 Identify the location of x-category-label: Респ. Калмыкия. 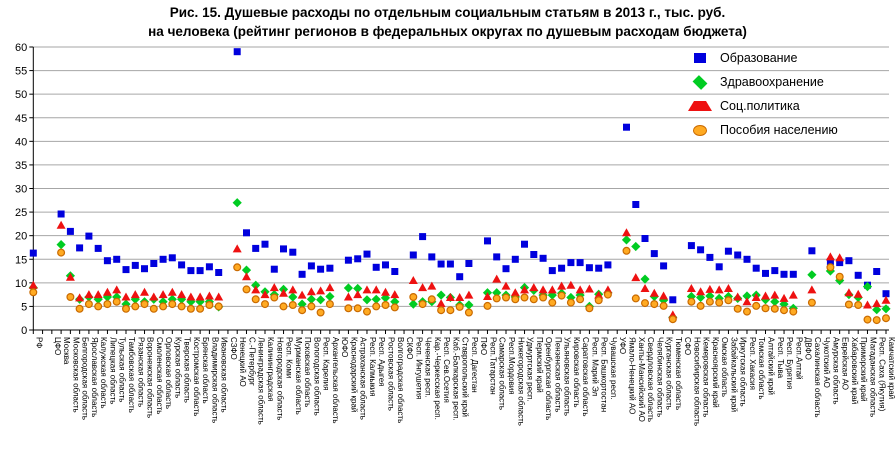
(372, 367).